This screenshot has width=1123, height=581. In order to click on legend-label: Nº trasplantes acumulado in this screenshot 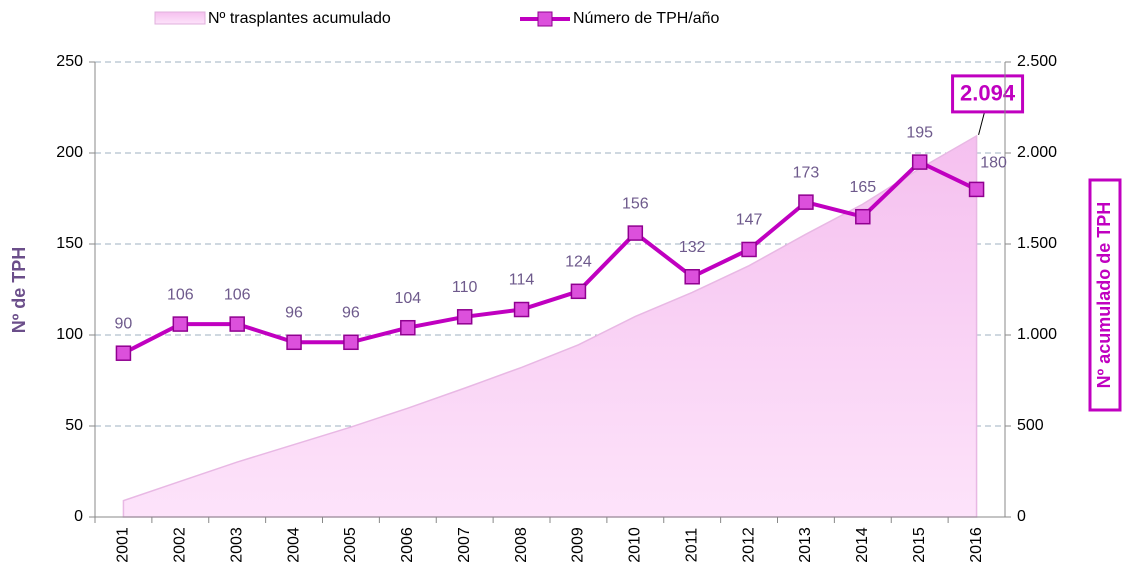, I will do `click(299, 18)`.